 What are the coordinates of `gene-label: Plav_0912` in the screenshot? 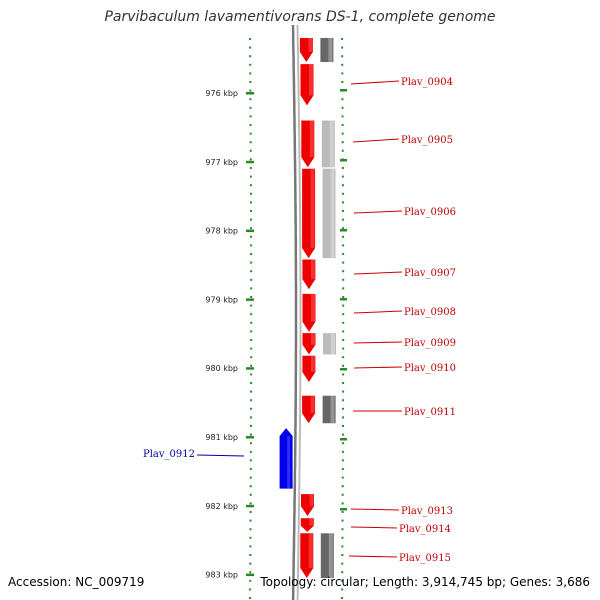 It's located at (169, 454).